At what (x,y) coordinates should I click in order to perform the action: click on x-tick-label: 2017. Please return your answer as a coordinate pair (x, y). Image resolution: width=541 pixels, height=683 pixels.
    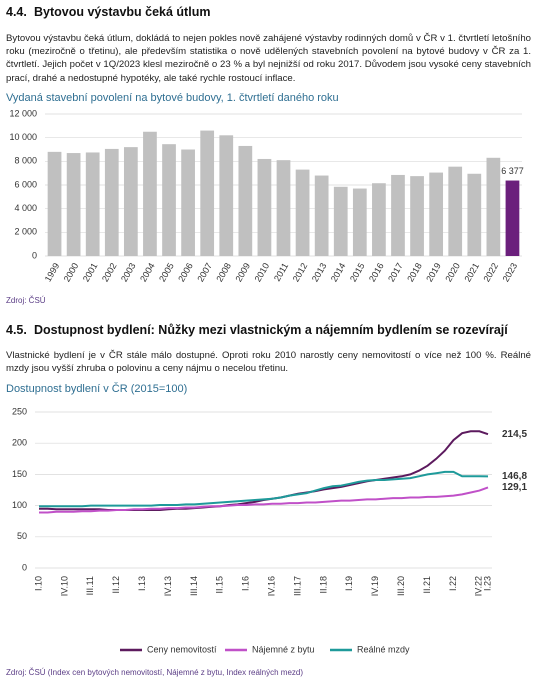
    Looking at the image, I should click on (395, 272).